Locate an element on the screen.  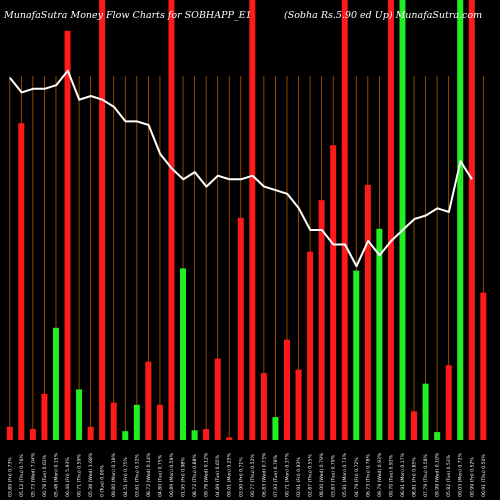
x-tick-label: 07.79 (Thu) 0.58% is located at coordinates (426, 475).